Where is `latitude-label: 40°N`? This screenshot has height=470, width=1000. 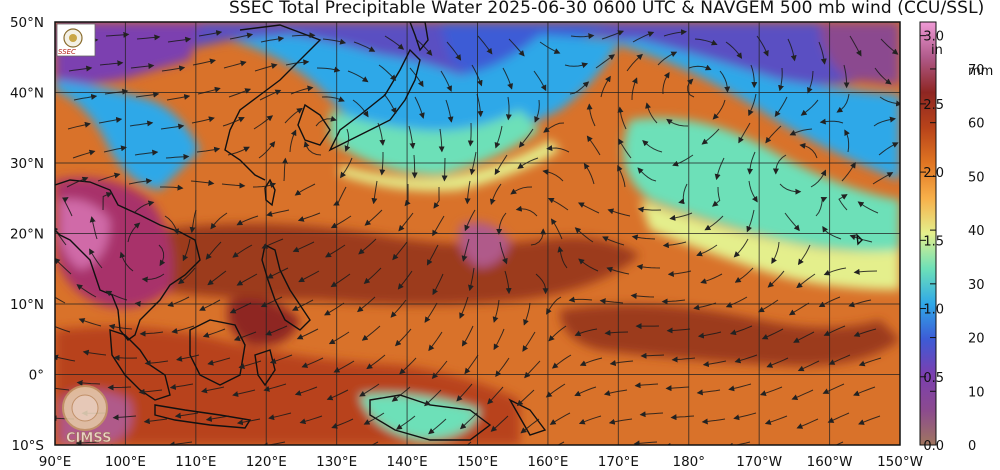 latitude-label: 40°N is located at coordinates (27, 94).